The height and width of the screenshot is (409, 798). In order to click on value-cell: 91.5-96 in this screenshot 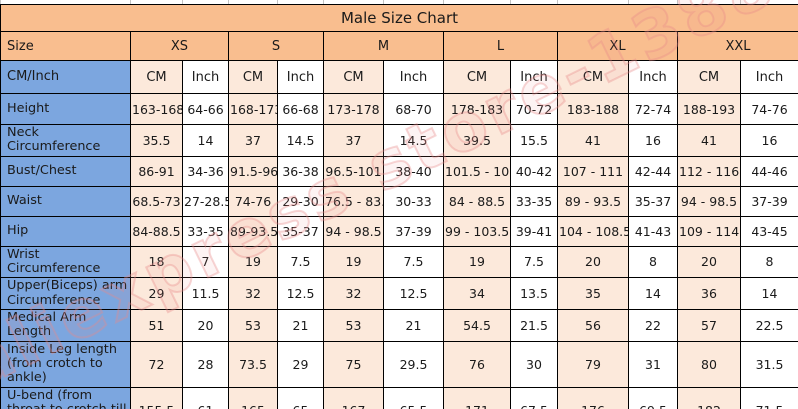, I will do `click(253, 171)`.